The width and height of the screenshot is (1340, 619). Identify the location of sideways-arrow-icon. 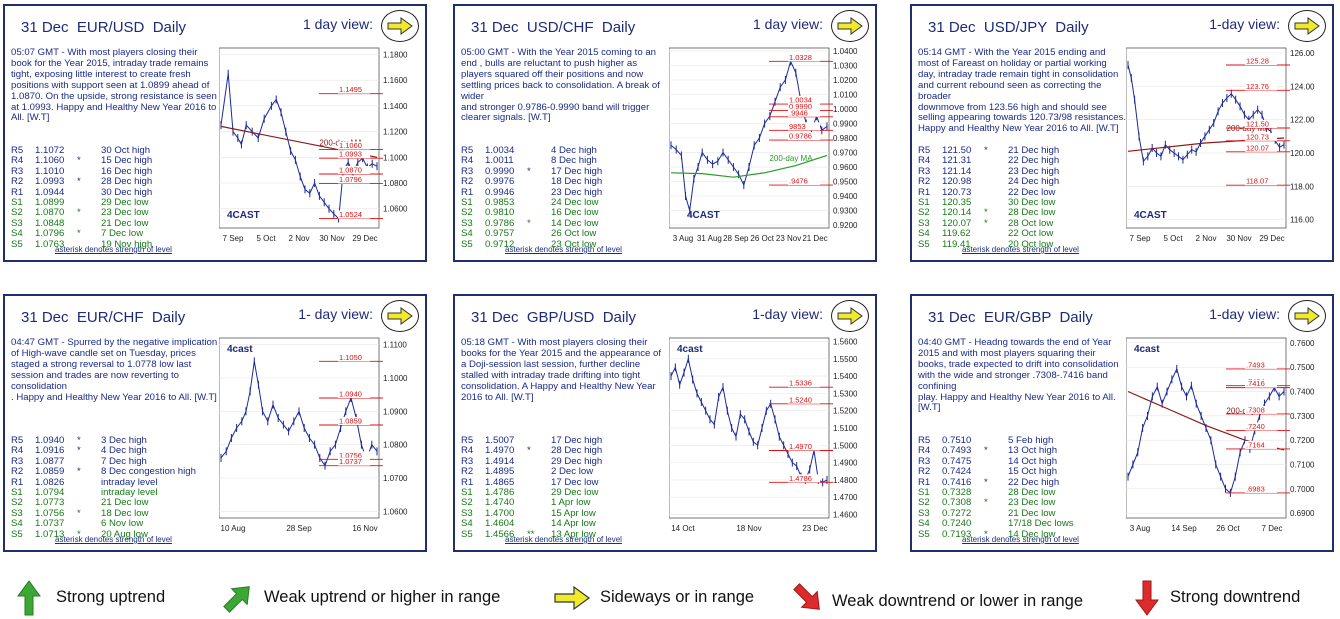
(850, 316).